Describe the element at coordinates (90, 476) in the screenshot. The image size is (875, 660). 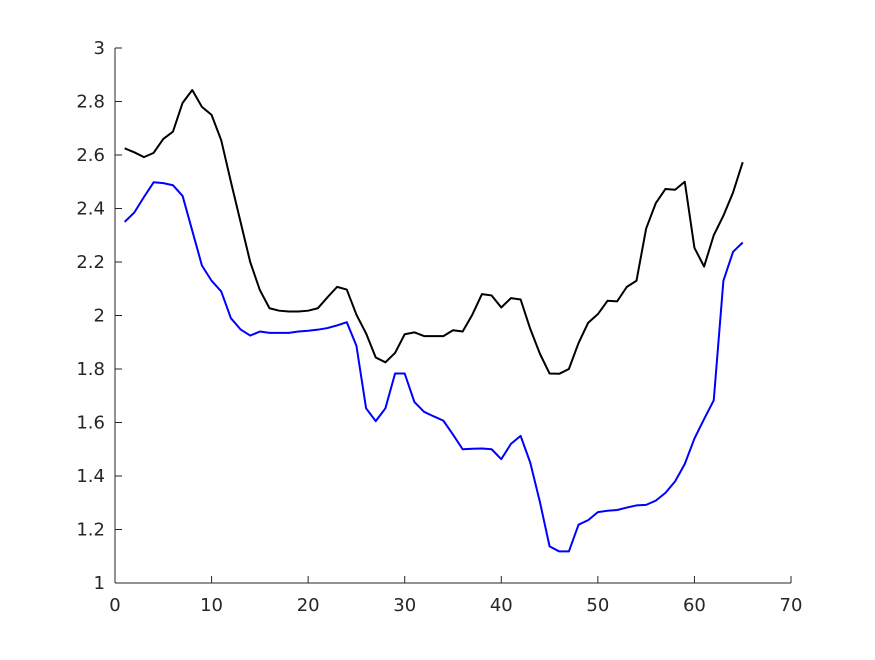
I see `y-tick-label: 1.4` at that location.